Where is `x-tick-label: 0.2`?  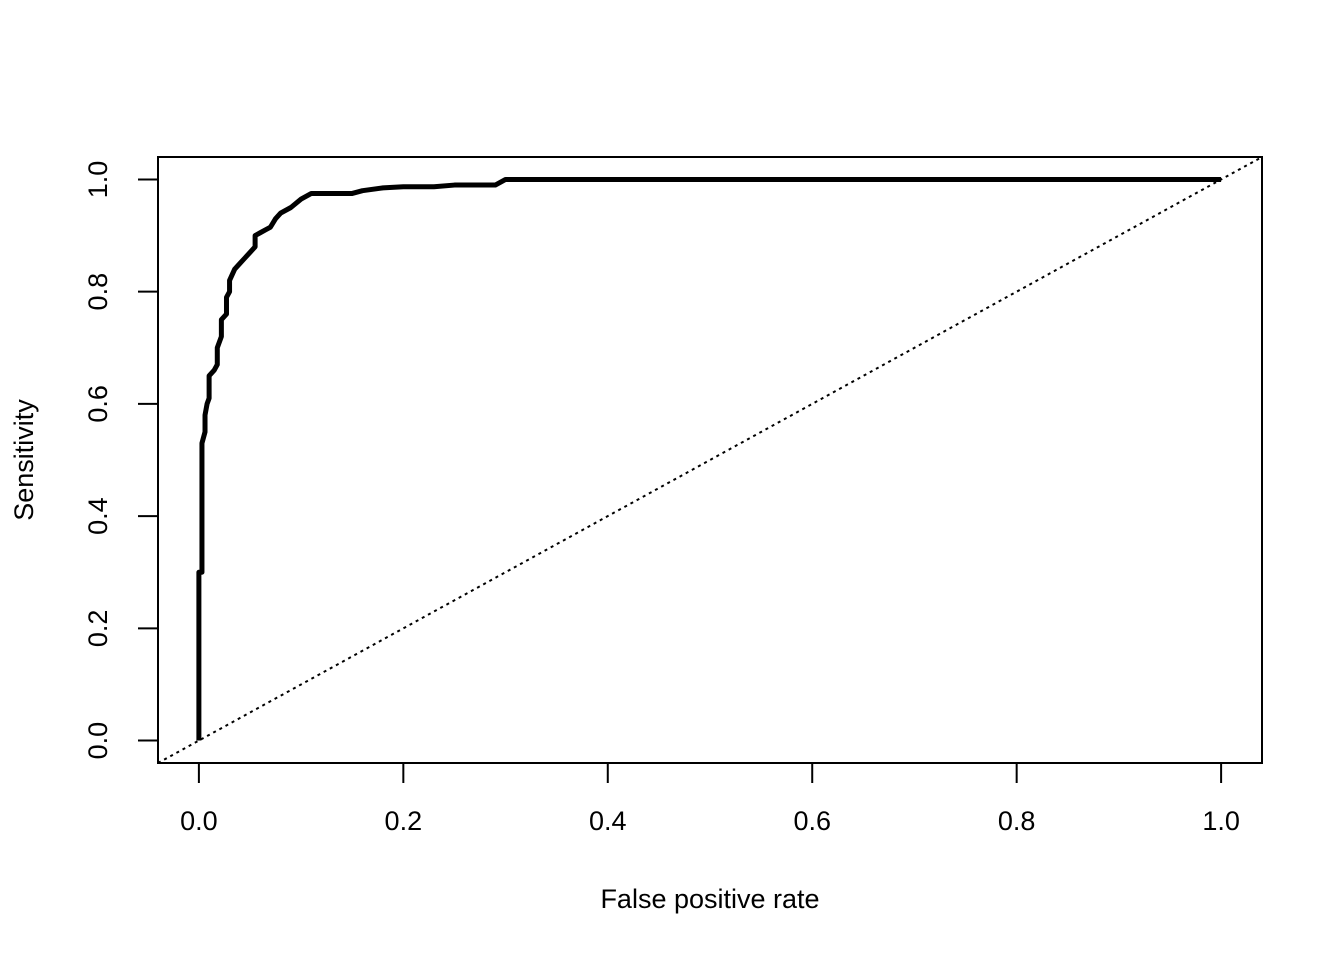
x-tick-label: 0.2 is located at coordinates (404, 821).